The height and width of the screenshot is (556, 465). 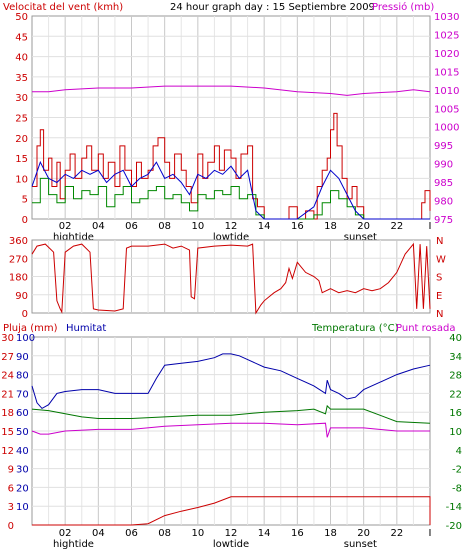 What do you see at coordinates (21, 37) in the screenshot?
I see `wind-y-tick: 45` at bounding box center [21, 37].